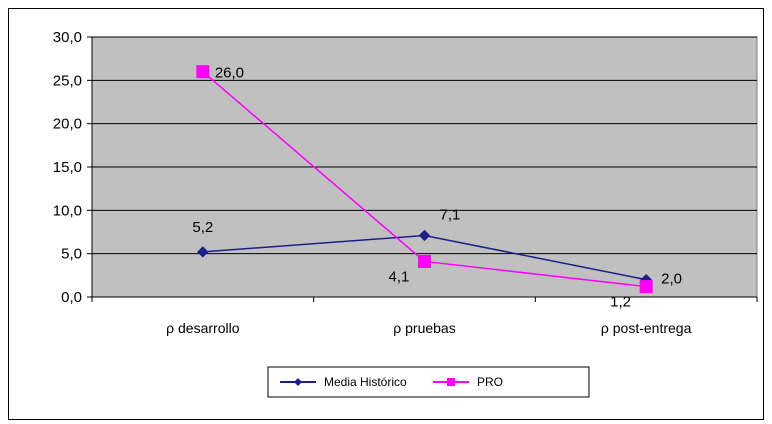  Describe the element at coordinates (203, 328) in the screenshot. I see `x-tick-label: ρ desarrollo` at that location.